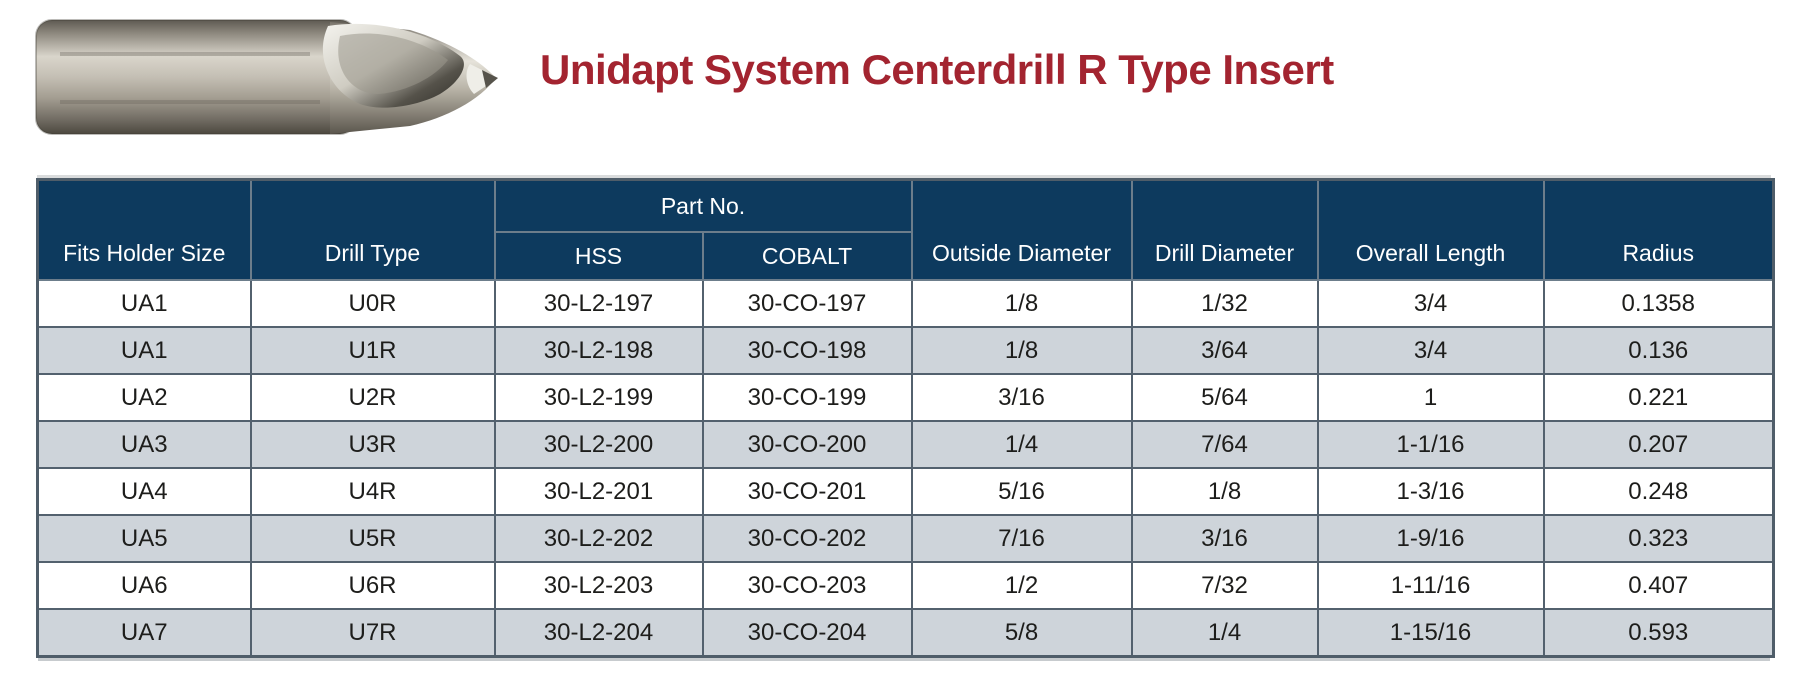 The width and height of the screenshot is (1808, 688). What do you see at coordinates (1021, 491) in the screenshot?
I see `table-cell: 5/16` at bounding box center [1021, 491].